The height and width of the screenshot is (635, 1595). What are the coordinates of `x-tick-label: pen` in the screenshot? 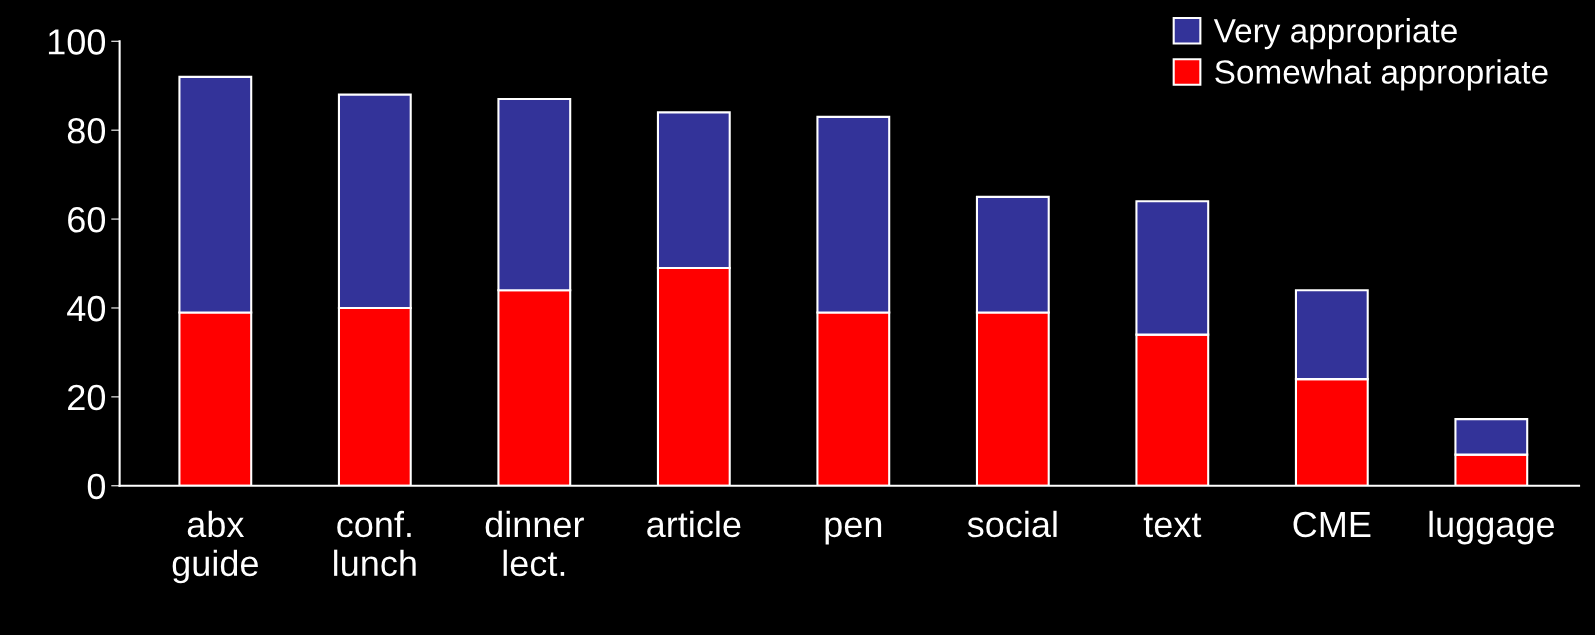 It's located at (853, 531).